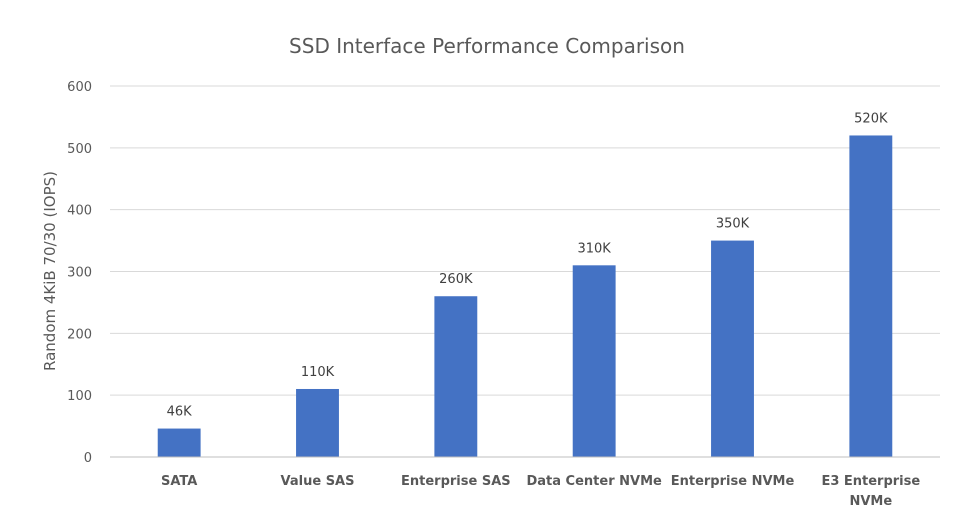  Describe the element at coordinates (50, 271) in the screenshot. I see `y-axis-label: Random 4KiB 70/30 (IOPS)` at that location.